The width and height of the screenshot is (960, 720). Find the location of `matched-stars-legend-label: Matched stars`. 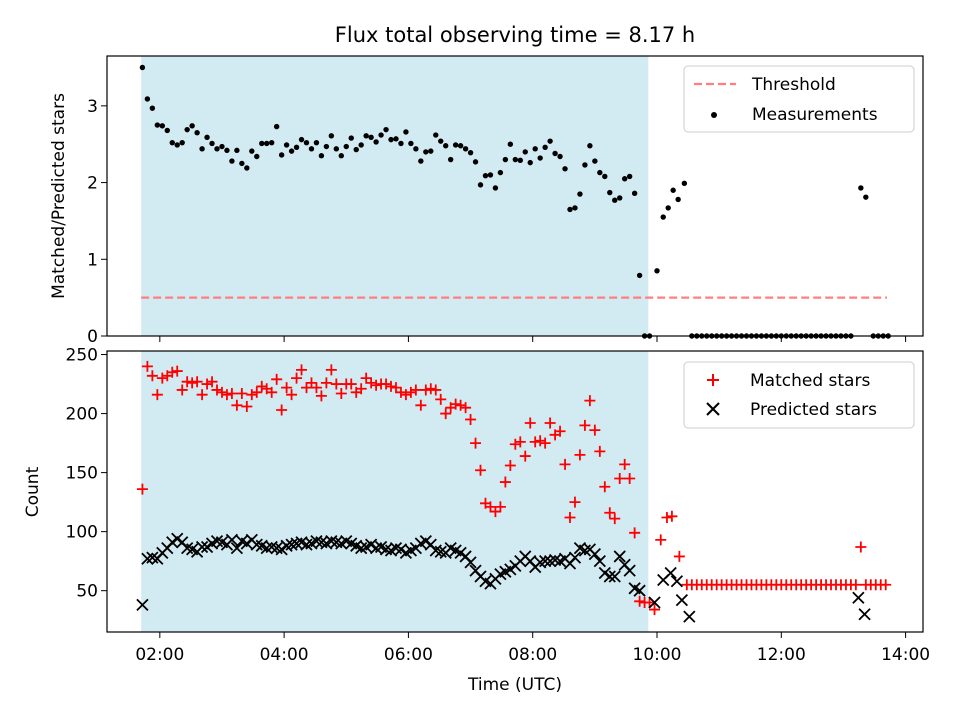

matched-stars-legend-label: Matched stars is located at coordinates (810, 381).